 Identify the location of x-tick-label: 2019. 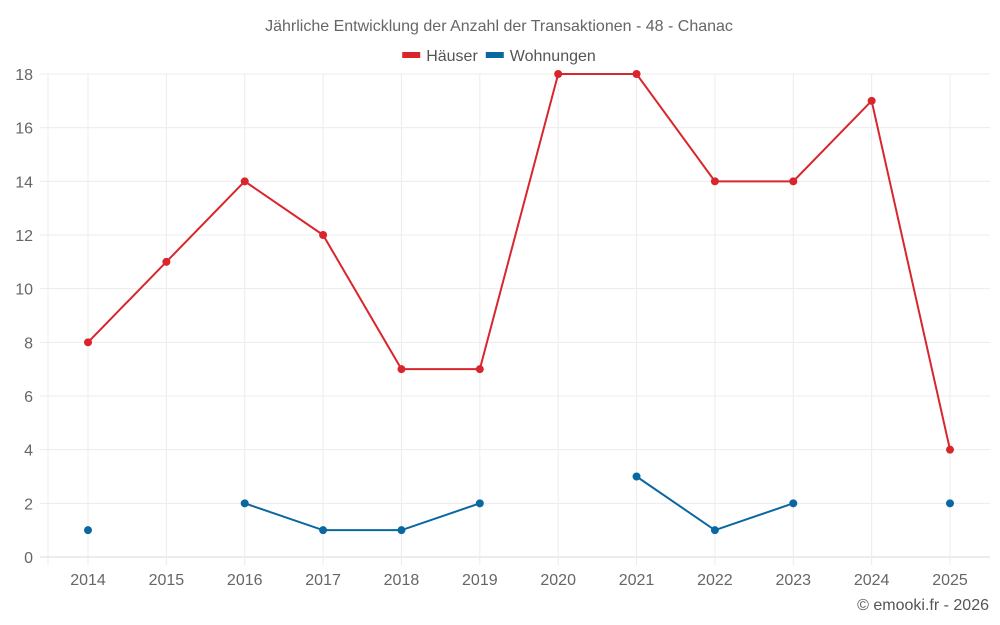
(480, 580).